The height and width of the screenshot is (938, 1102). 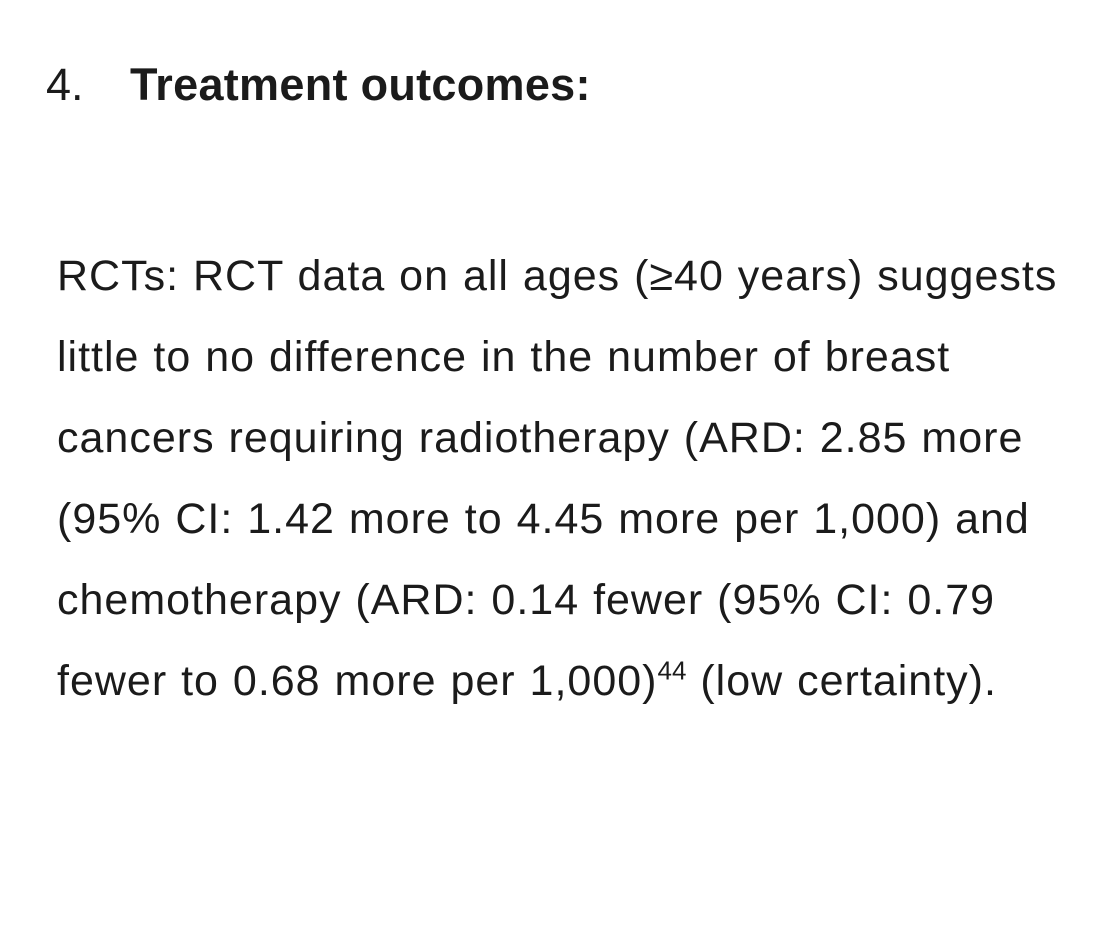 I want to click on footnote-reference-superscript: 44, so click(x=672, y=670).